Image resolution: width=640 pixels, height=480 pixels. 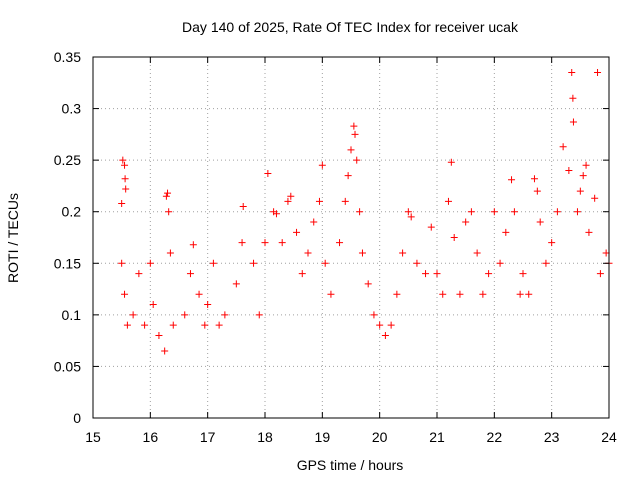 I want to click on x-axis-label: GPS time / hours, so click(x=350, y=465).